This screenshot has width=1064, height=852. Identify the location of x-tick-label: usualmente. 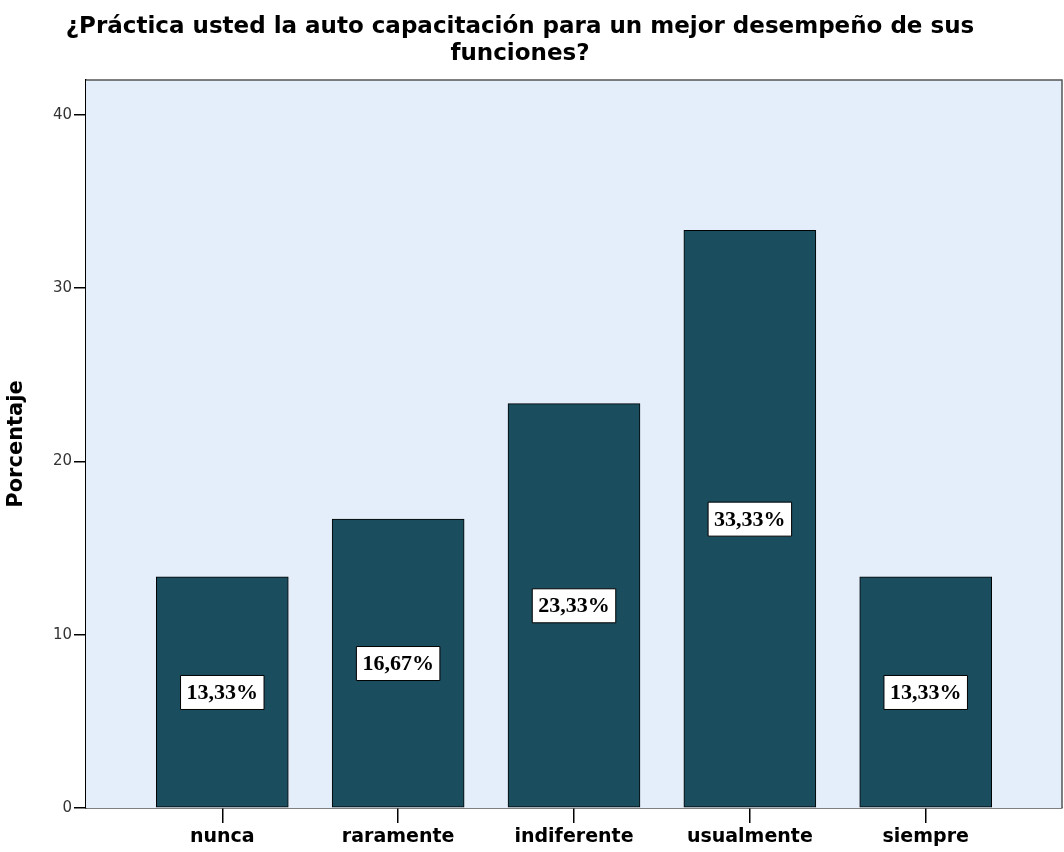
(749, 835).